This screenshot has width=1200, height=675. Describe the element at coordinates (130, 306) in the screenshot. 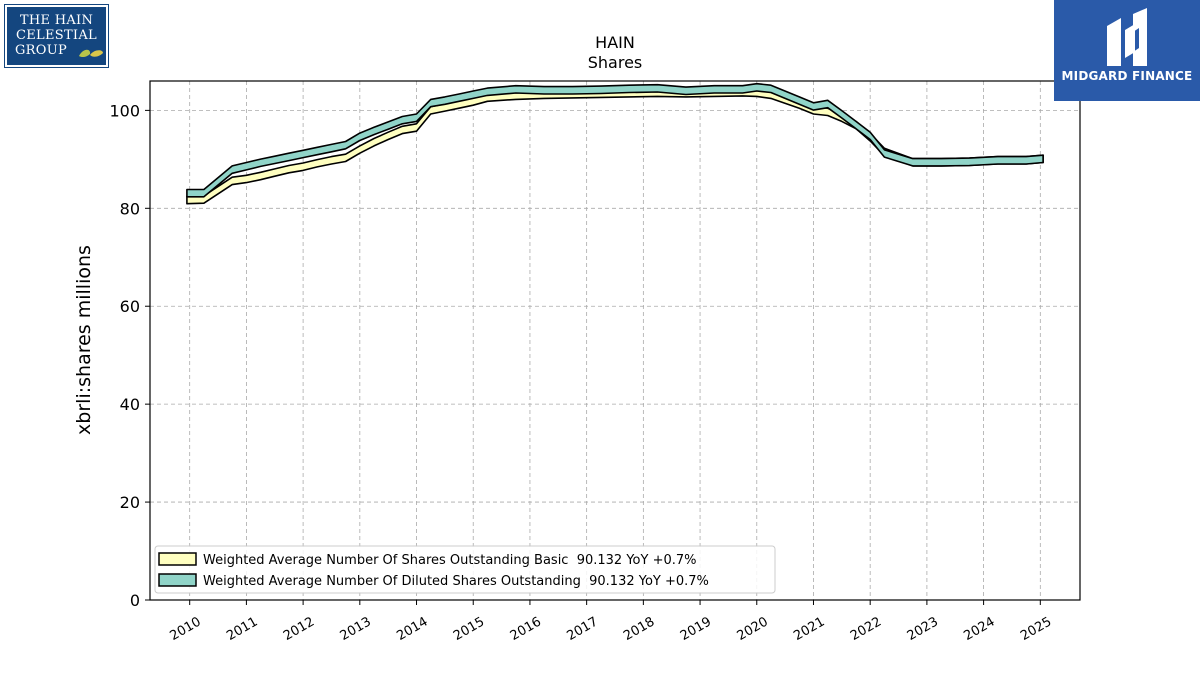

I see `y-tick-label-60: 60` at that location.